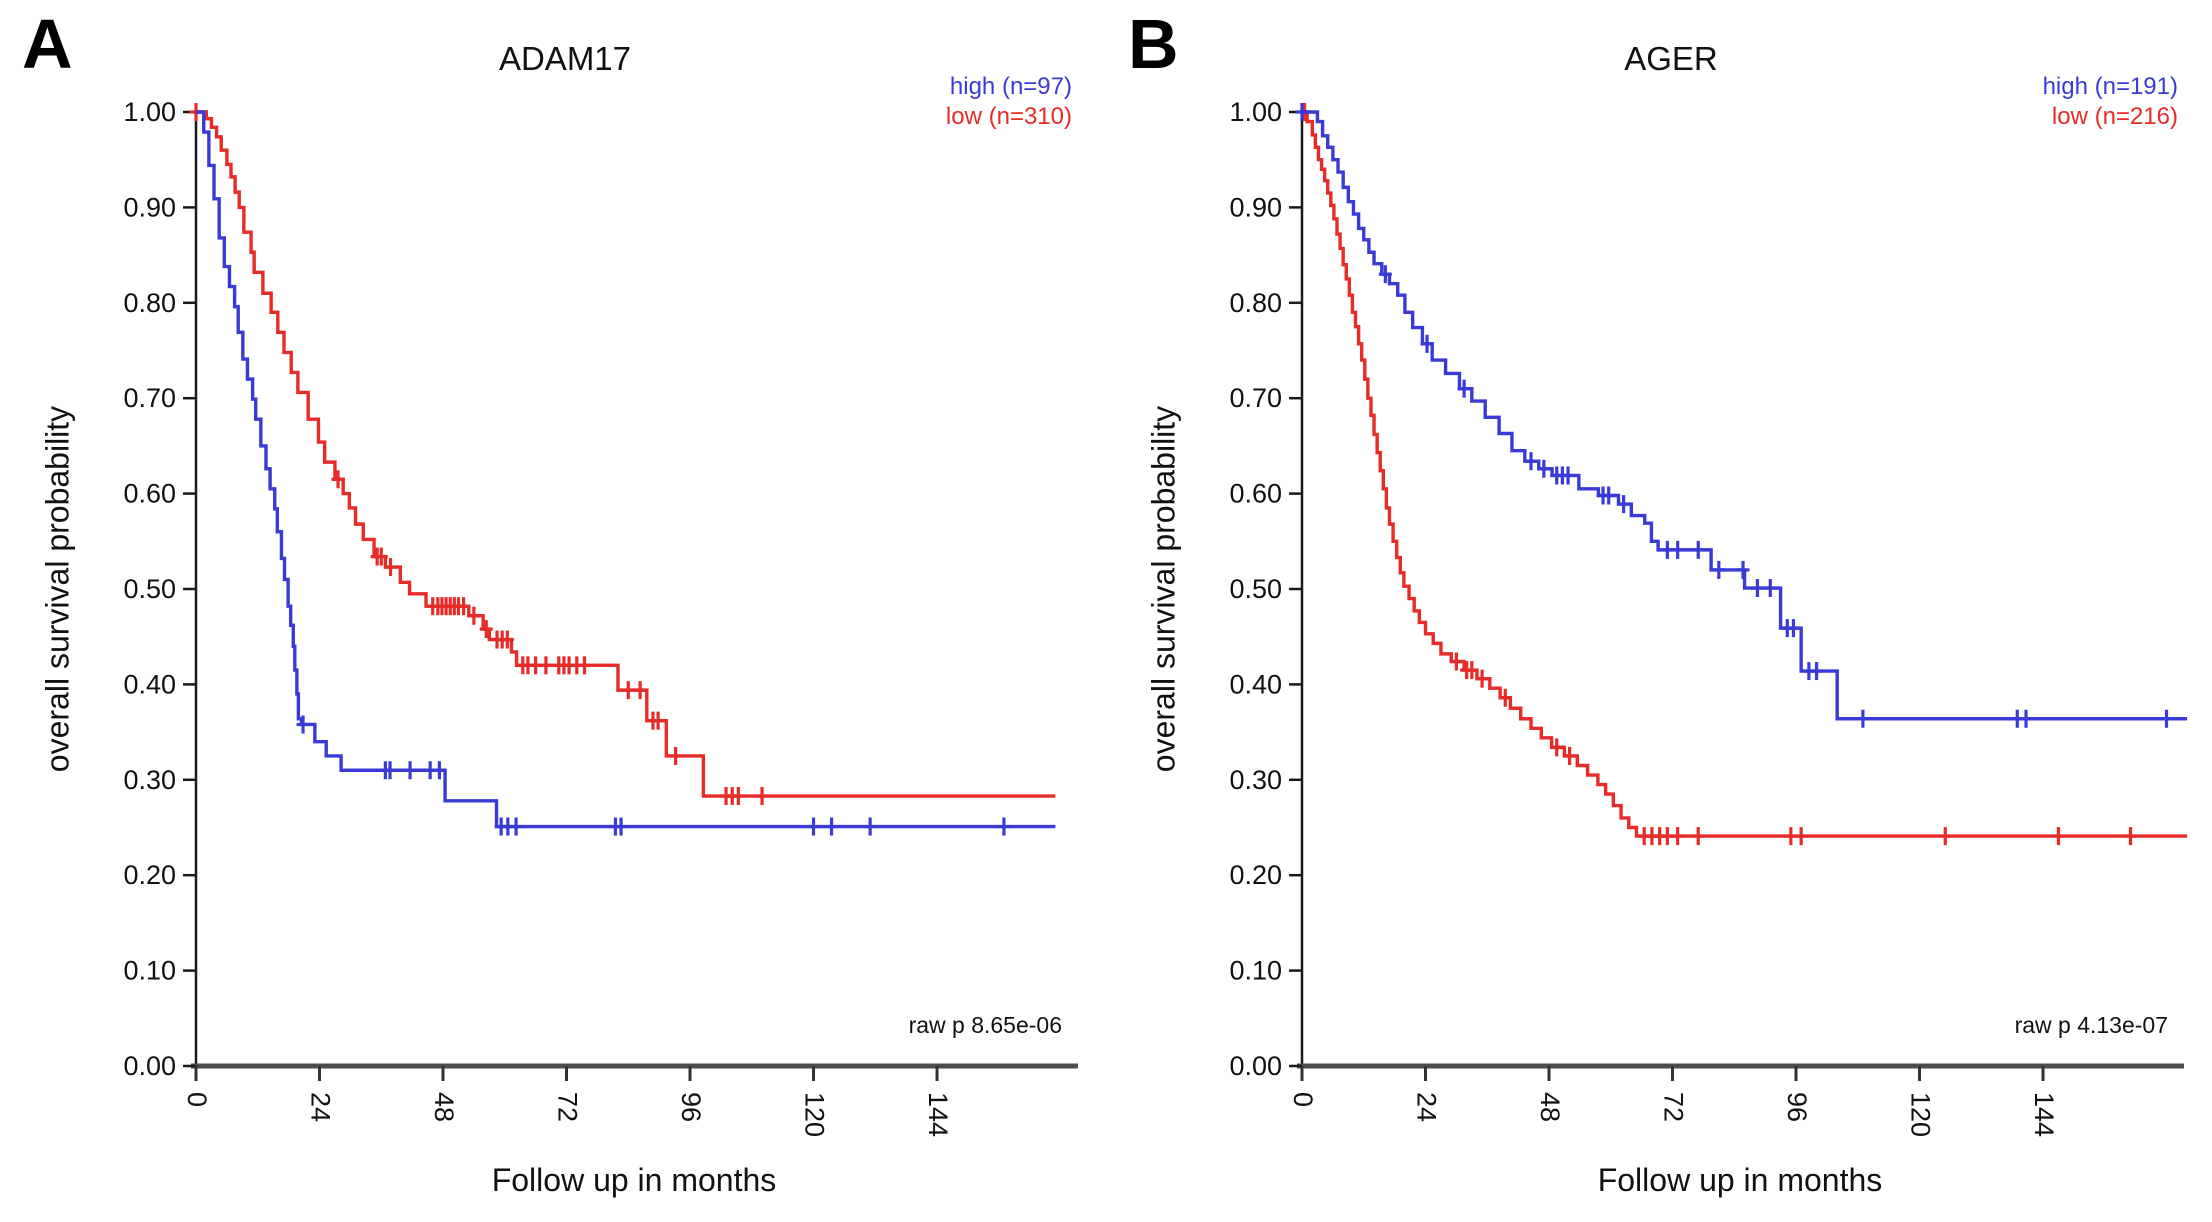  I want to click on legend: high (n=191) low (n=216), so click(2110, 102).